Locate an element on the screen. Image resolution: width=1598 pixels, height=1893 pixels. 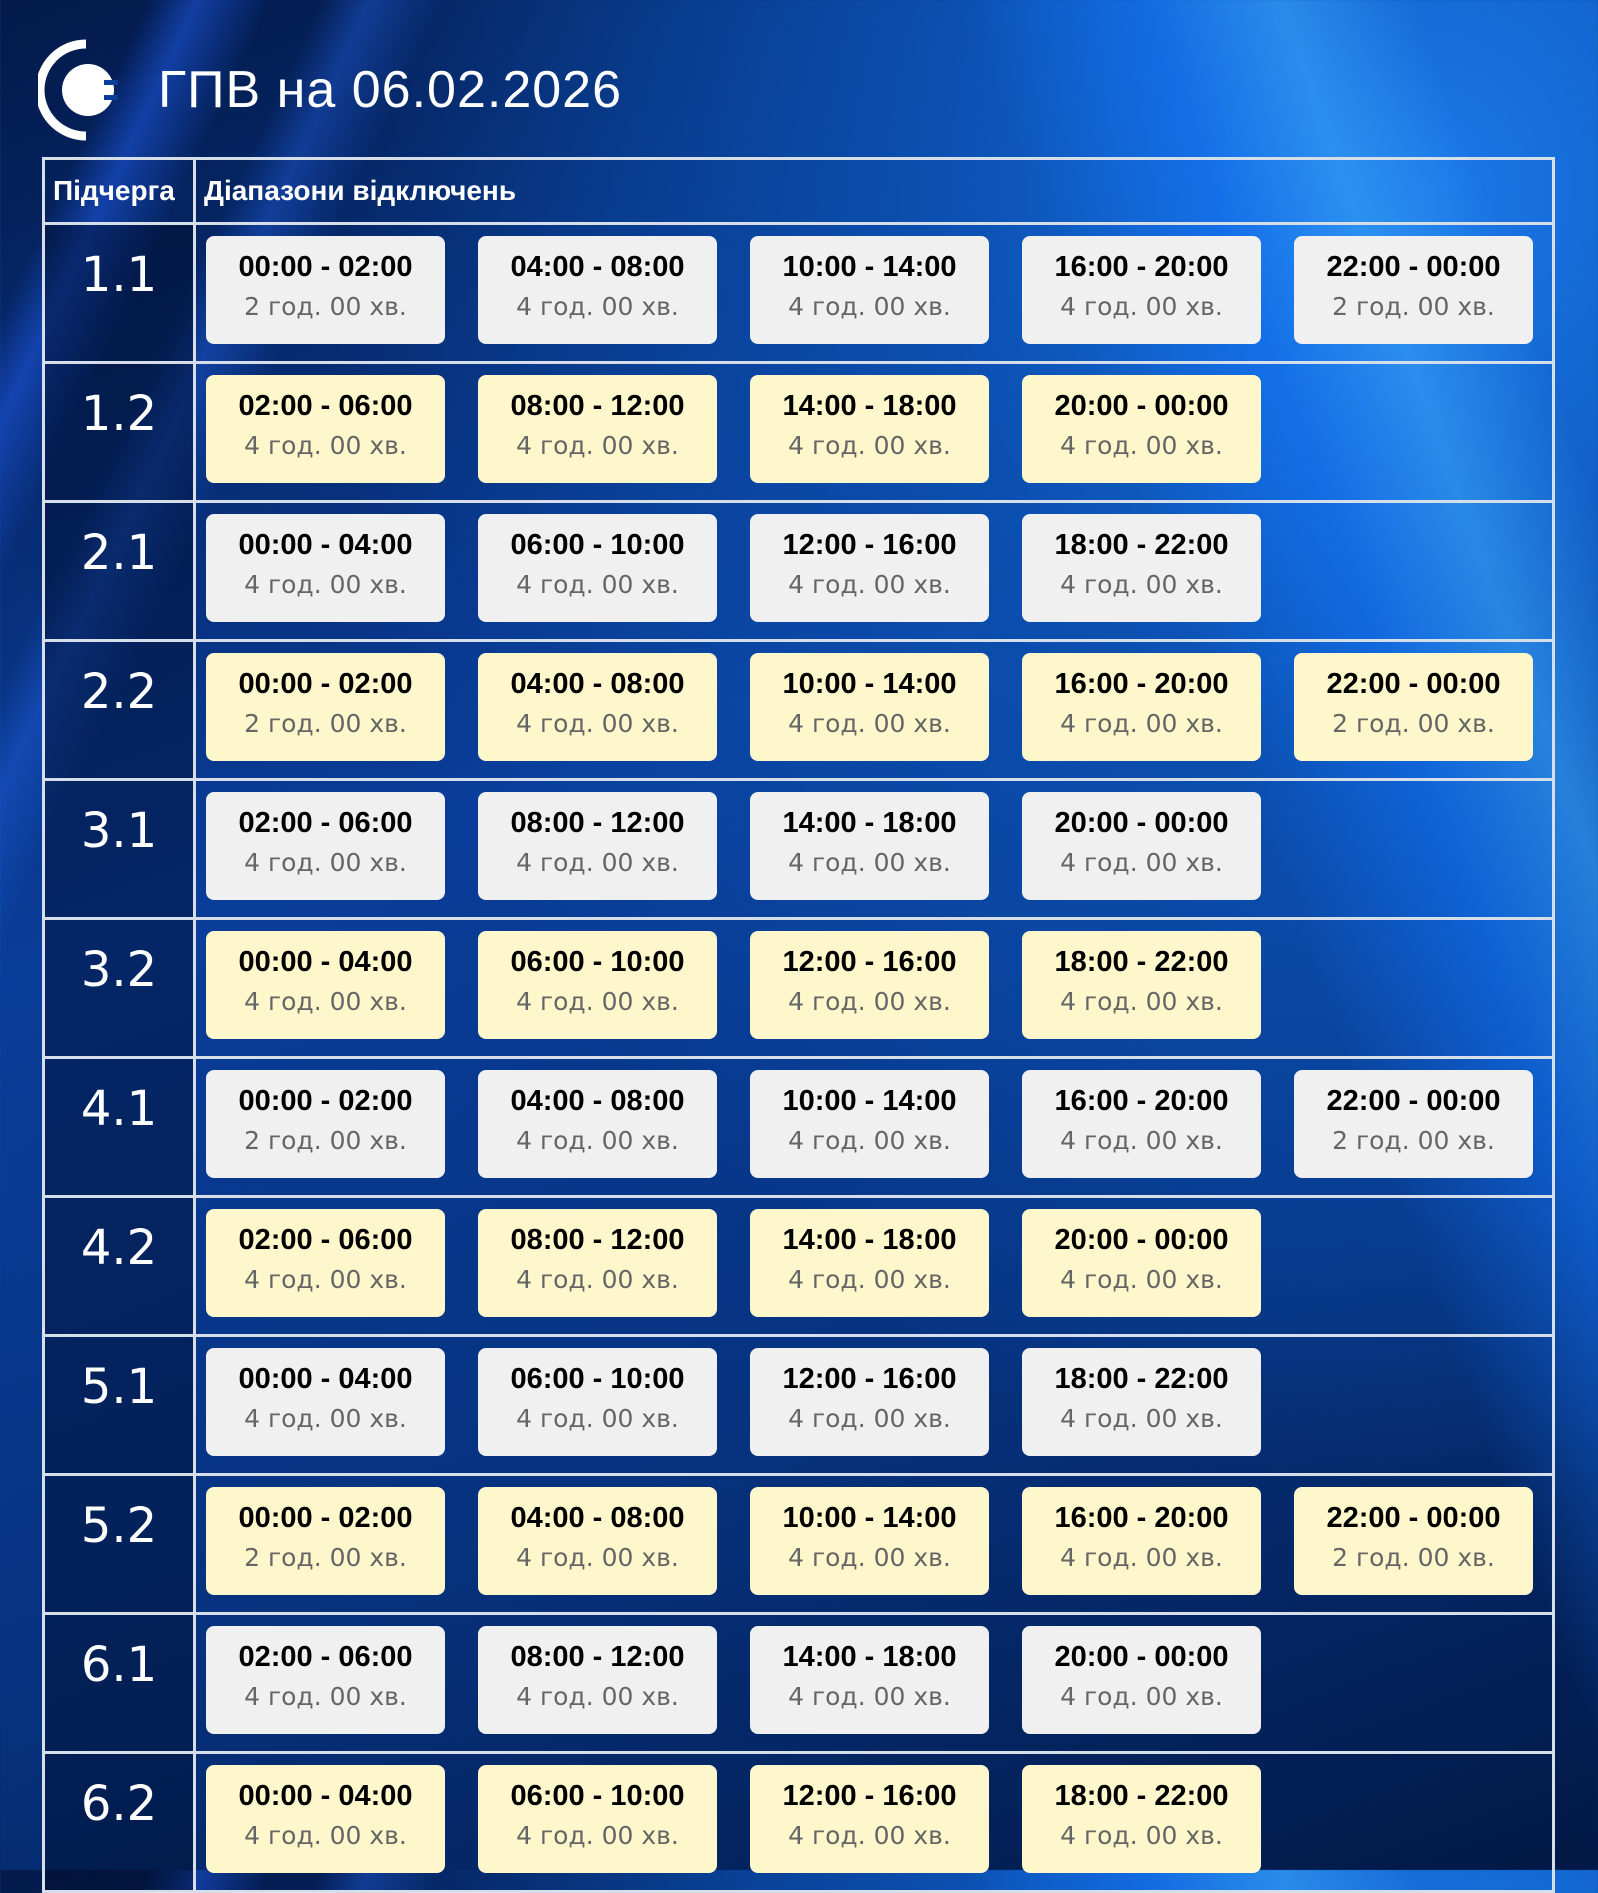
header: ГПВ на 06.02.2026 is located at coordinates (329, 90).